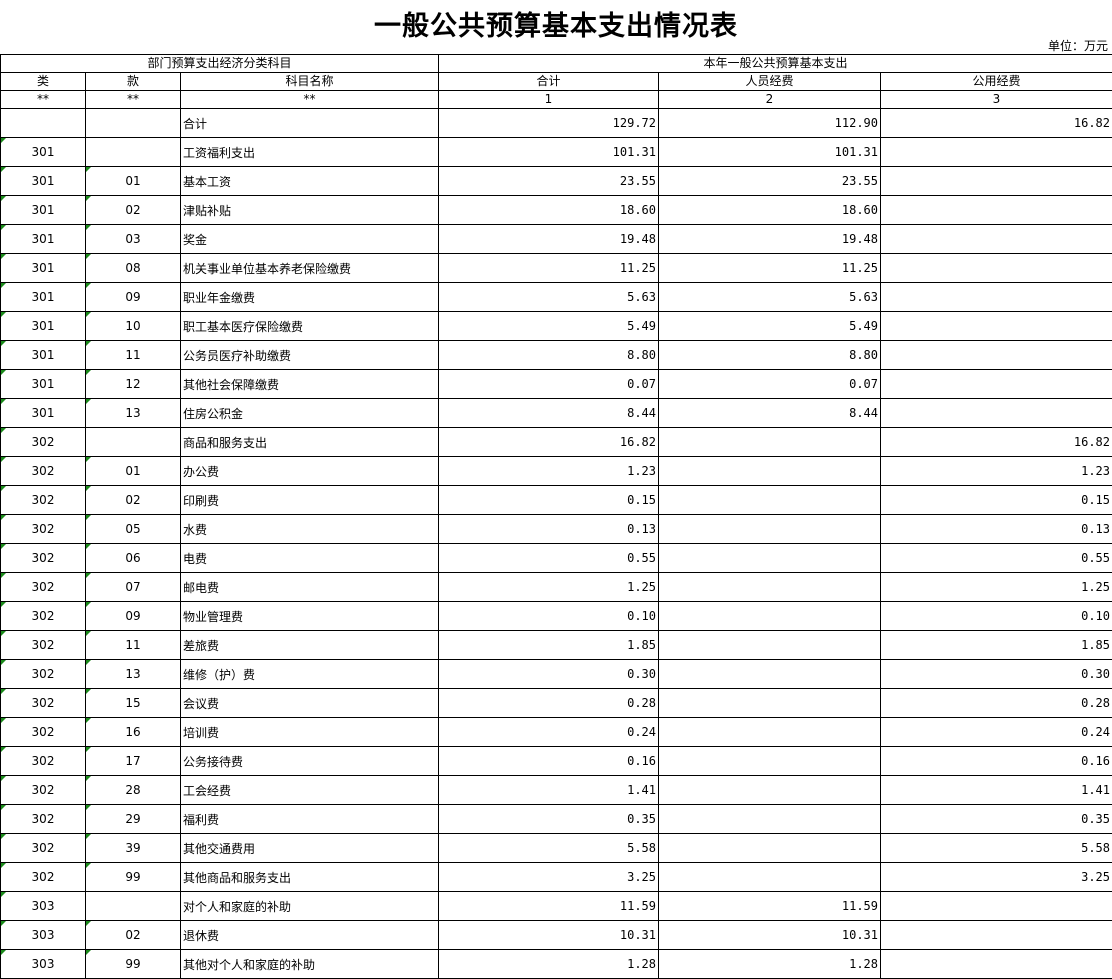  Describe the element at coordinates (769, 413) in the screenshot. I see `cell-personnel: 8.44` at that location.